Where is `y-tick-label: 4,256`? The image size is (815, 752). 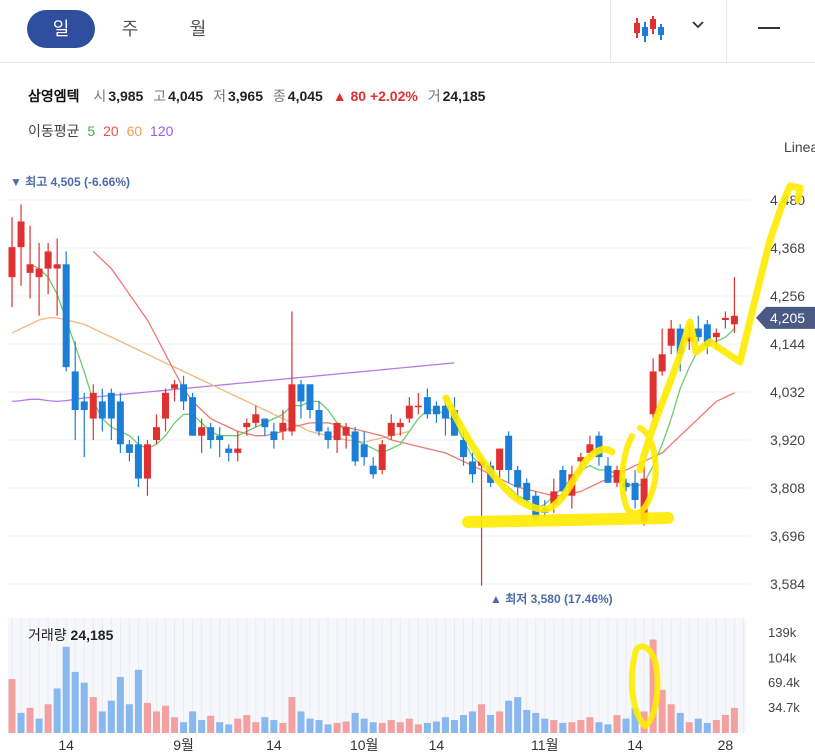
y-tick-label: 4,256 is located at coordinates (787, 296).